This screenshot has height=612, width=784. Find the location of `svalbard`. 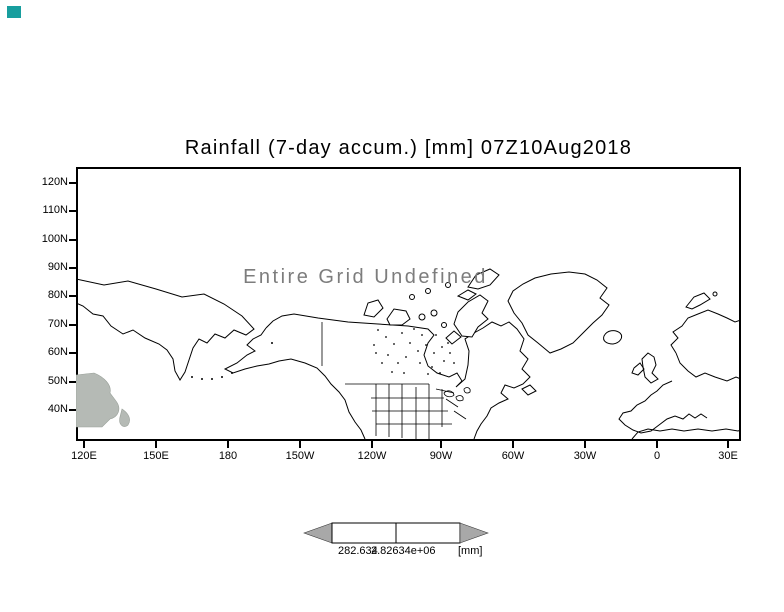

svalbard is located at coordinates (701, 300).